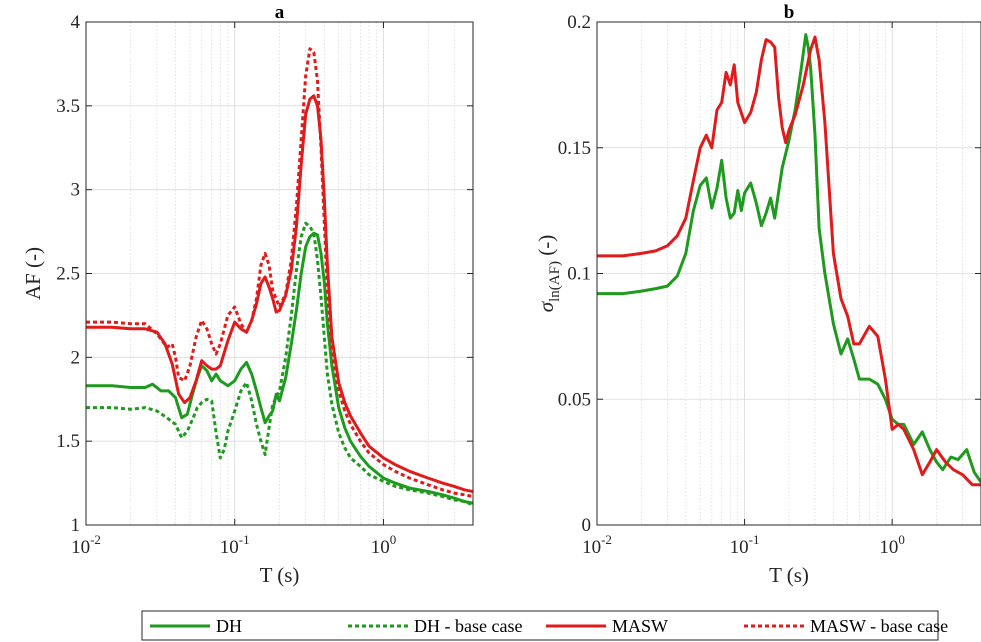 Image resolution: width=981 pixels, height=642 pixels. I want to click on y-tick-label: 0.2, so click(579, 22).